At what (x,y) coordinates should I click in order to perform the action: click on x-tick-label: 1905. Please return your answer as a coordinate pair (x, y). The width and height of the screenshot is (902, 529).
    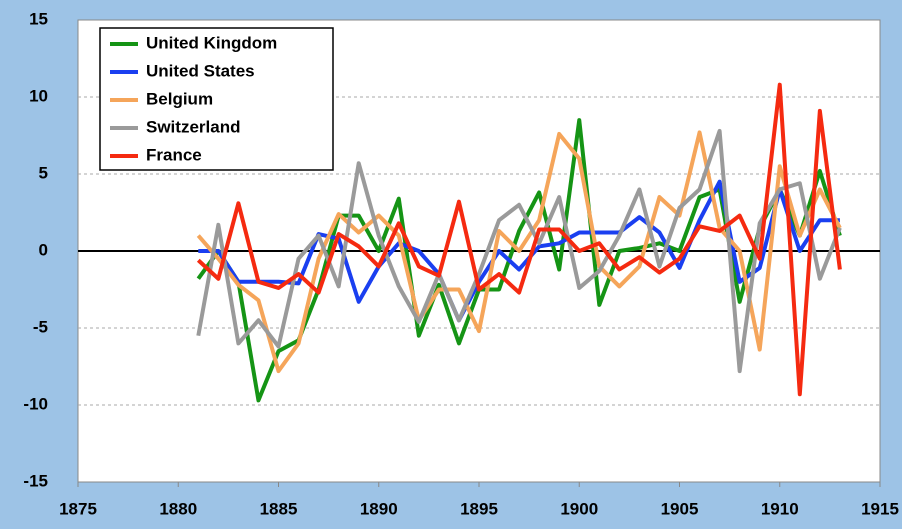
    Looking at the image, I should click on (680, 508).